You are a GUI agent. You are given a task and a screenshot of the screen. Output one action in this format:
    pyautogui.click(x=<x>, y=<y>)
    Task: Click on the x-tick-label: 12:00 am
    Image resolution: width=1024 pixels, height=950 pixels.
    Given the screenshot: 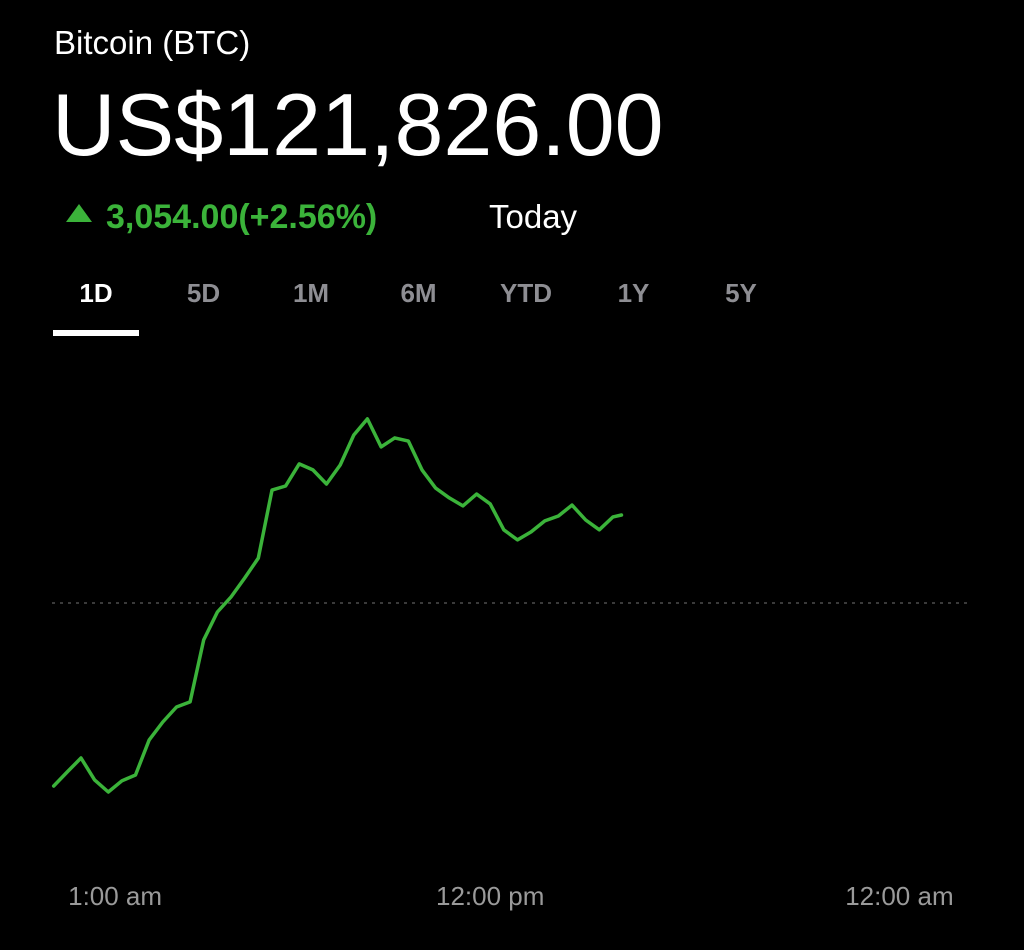 What is the action you would take?
    pyautogui.click(x=899, y=896)
    